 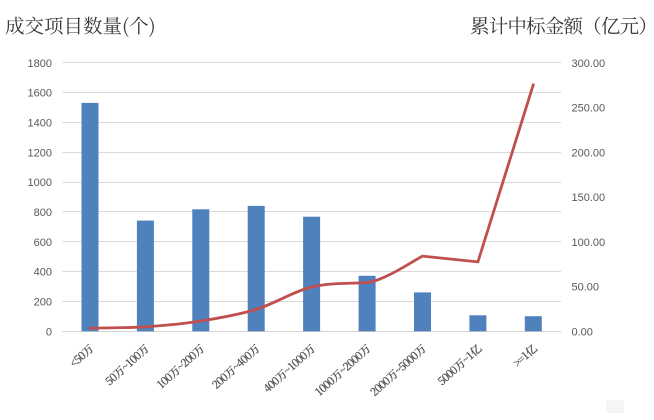 What do you see at coordinates (589, 64) in the screenshot?
I see `svg-text: 300.00` at bounding box center [589, 64].